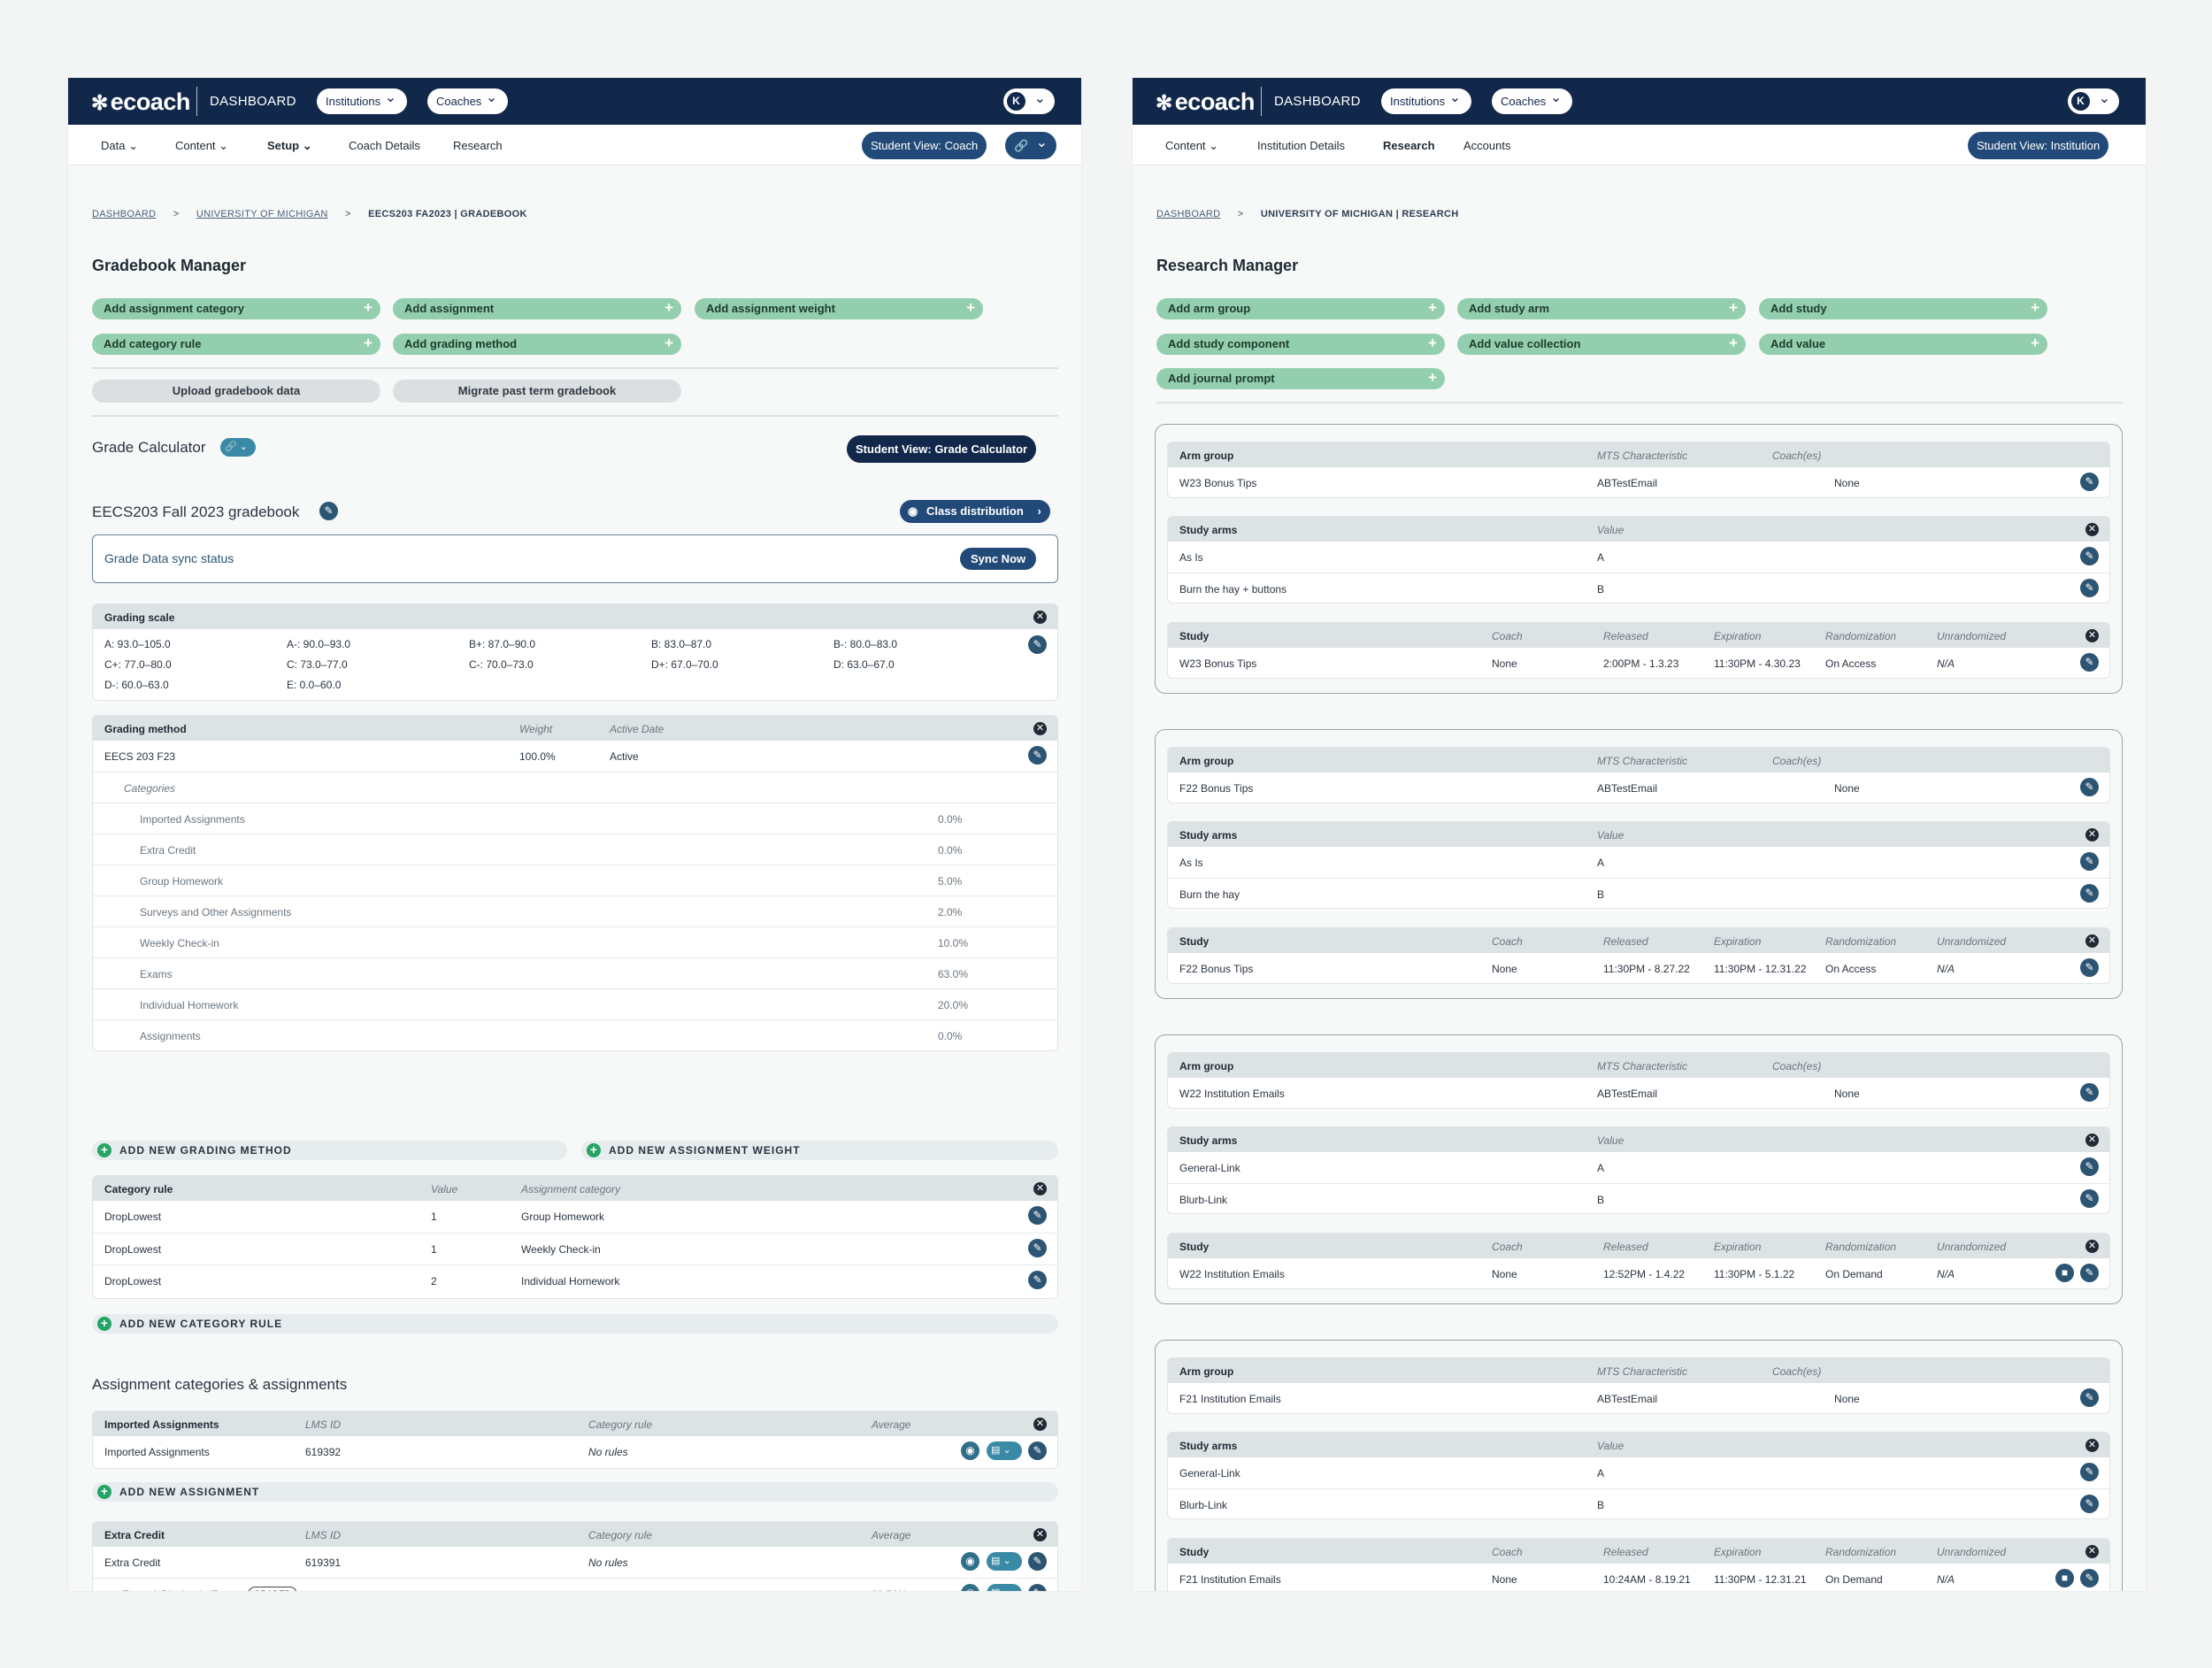 The width and height of the screenshot is (2212, 1668). I want to click on nav-data: Data, so click(120, 146).